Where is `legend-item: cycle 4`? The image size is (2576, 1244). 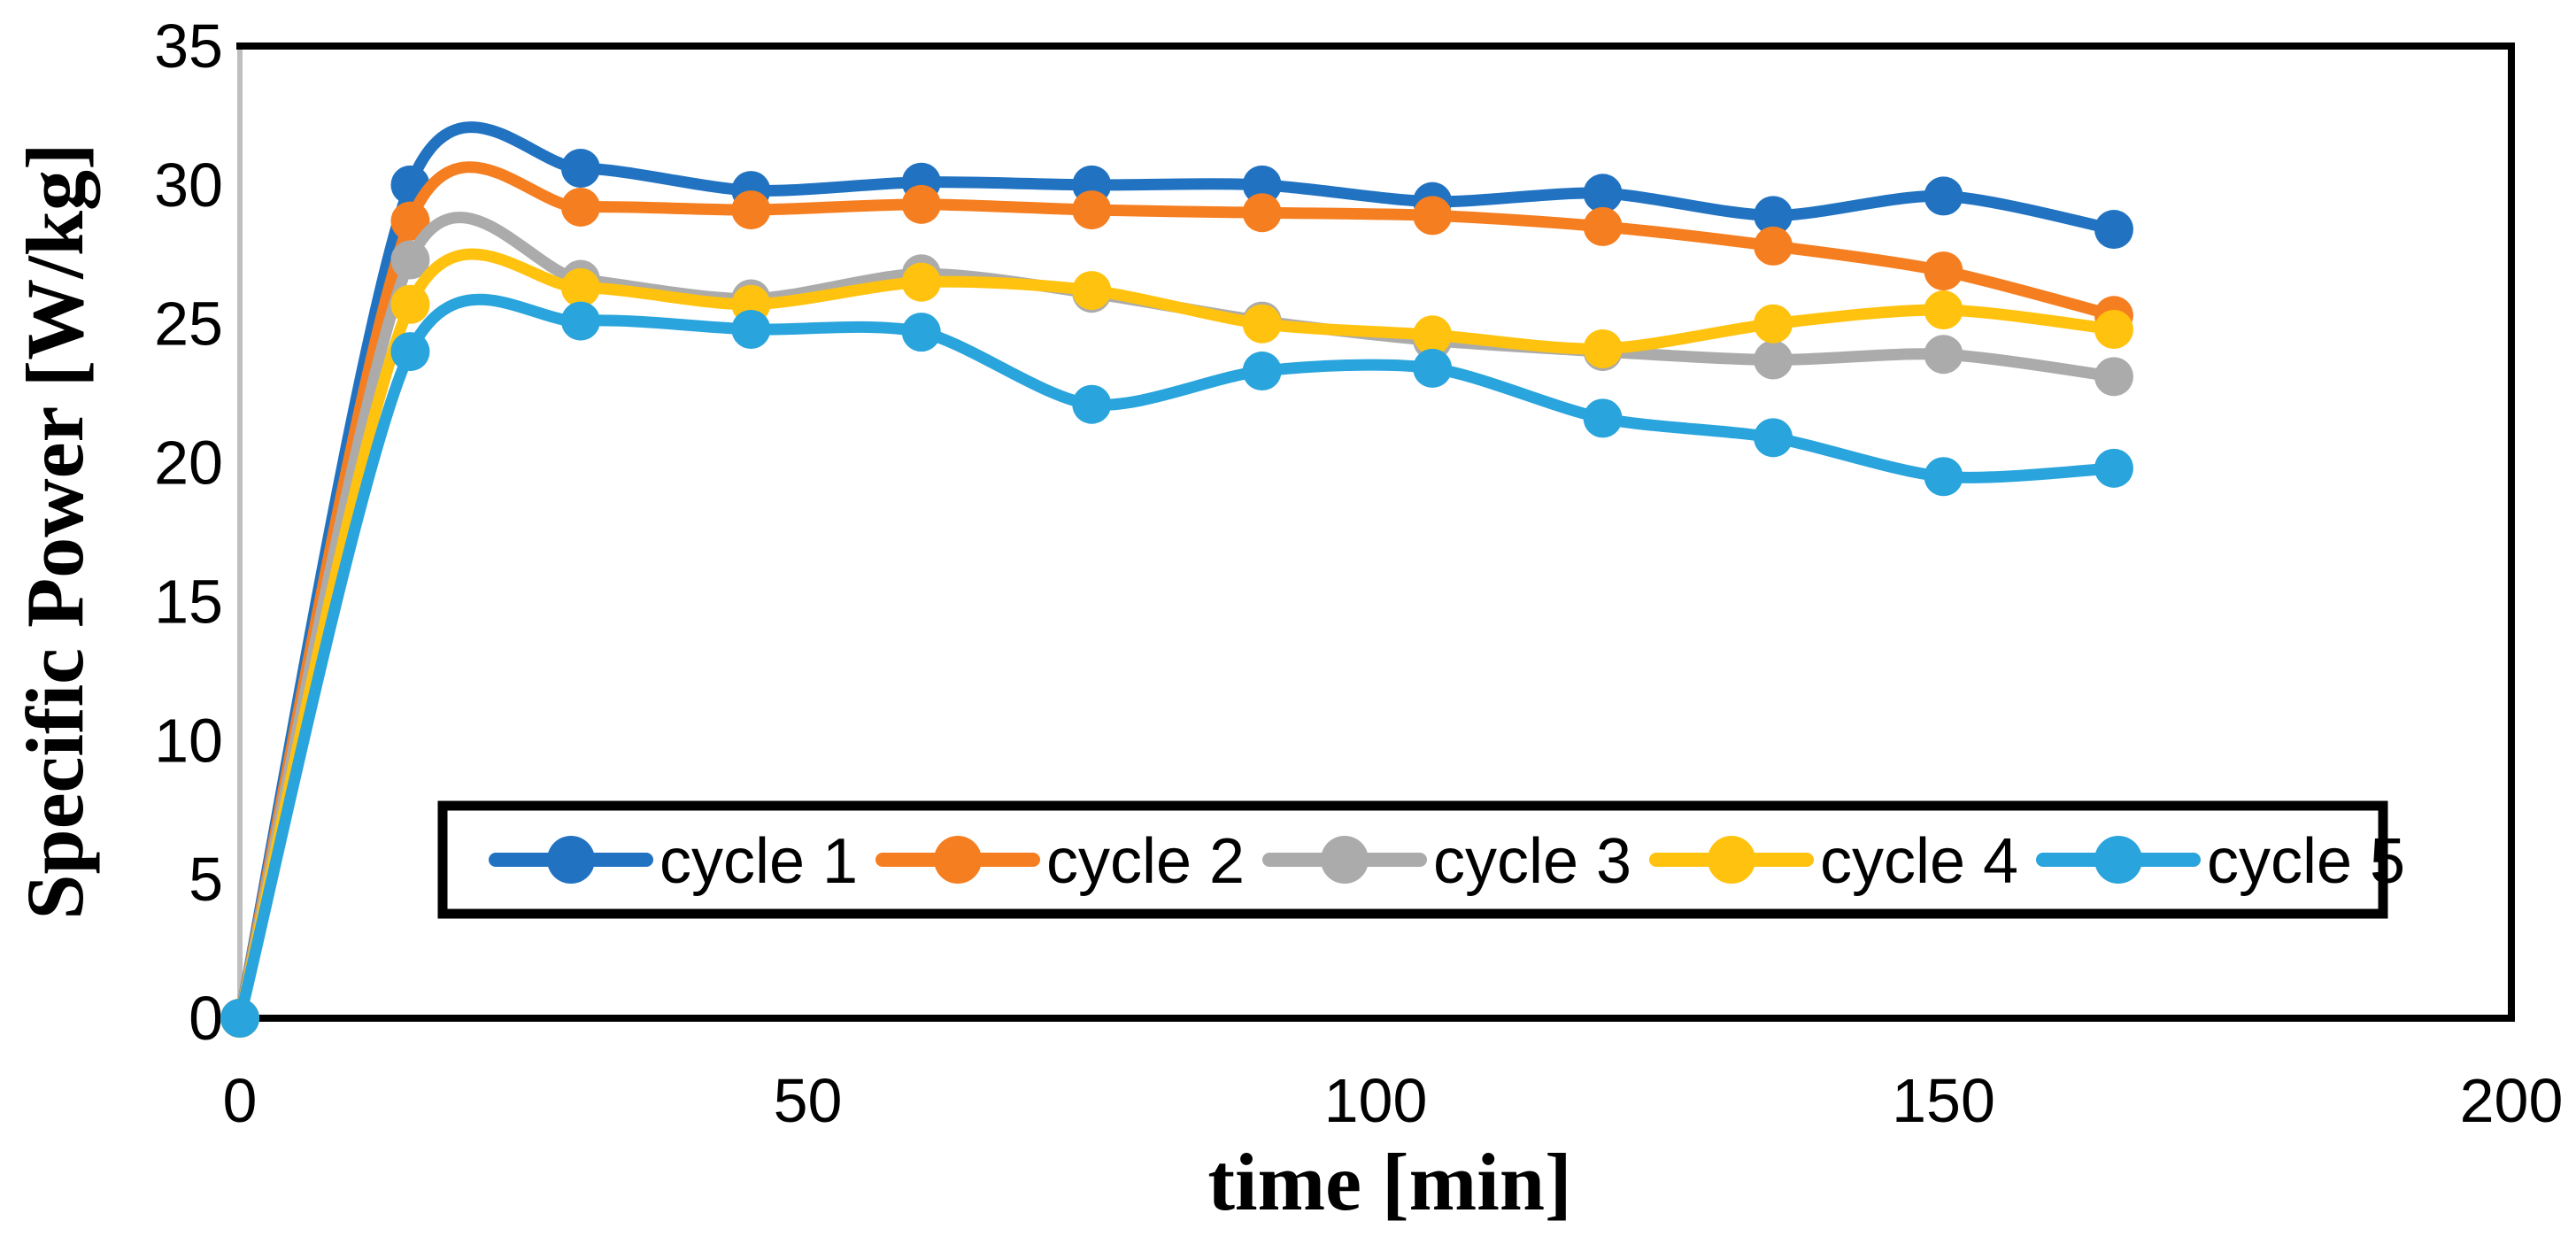
legend-item: cycle 4 is located at coordinates (1833, 861).